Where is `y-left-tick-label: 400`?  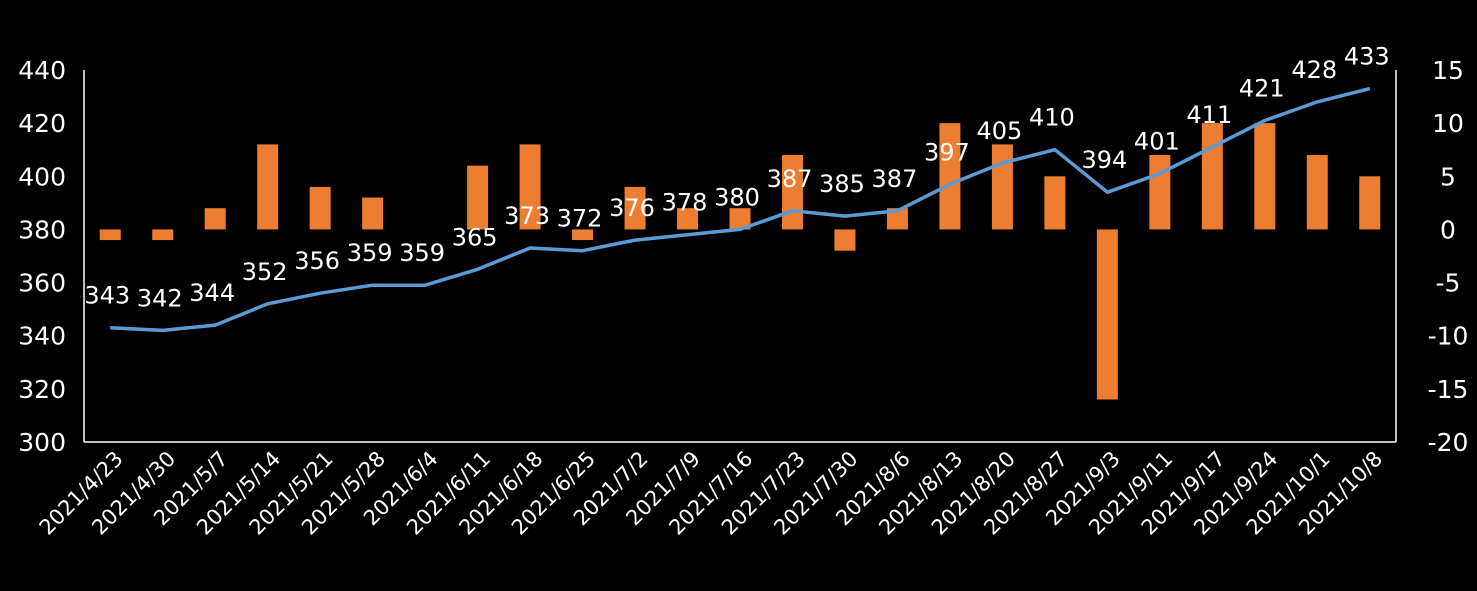
y-left-tick-label: 400 is located at coordinates (42, 176).